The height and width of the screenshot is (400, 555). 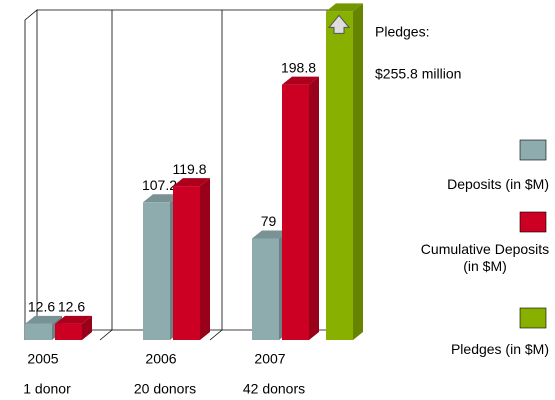 I want to click on x-tick-note: 42 donors, so click(x=274, y=389).